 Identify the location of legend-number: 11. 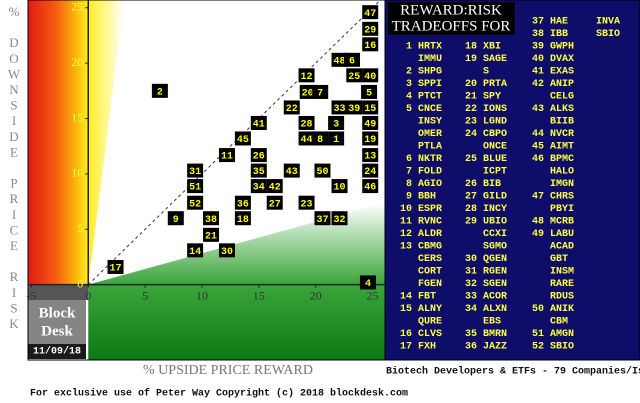
(406, 222).